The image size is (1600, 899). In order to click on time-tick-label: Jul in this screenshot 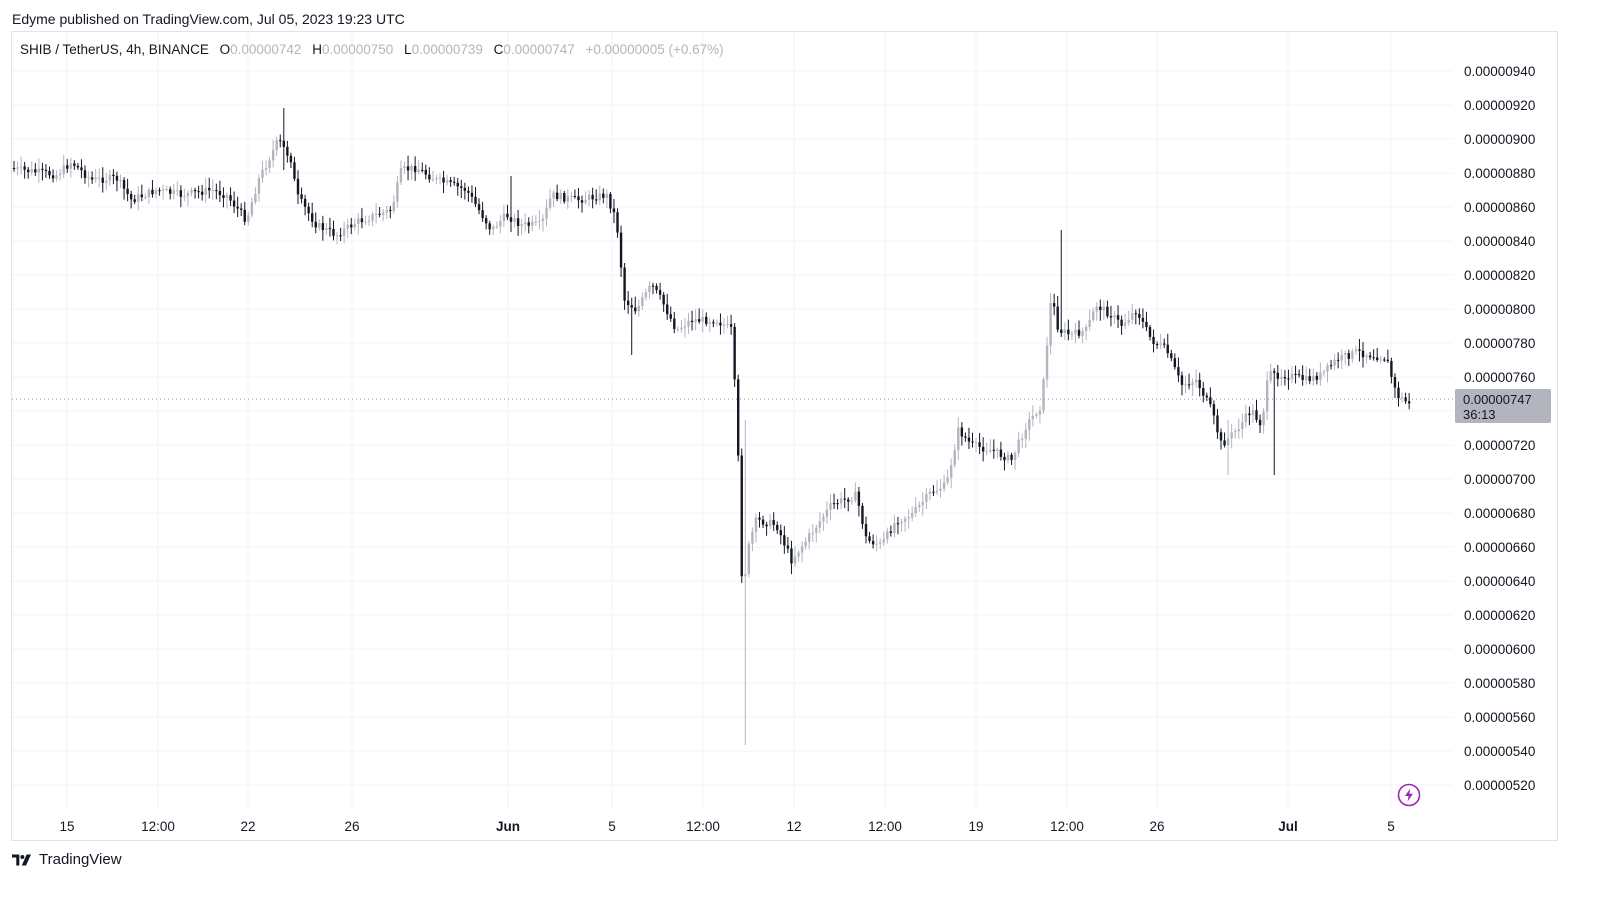, I will do `click(1288, 826)`.